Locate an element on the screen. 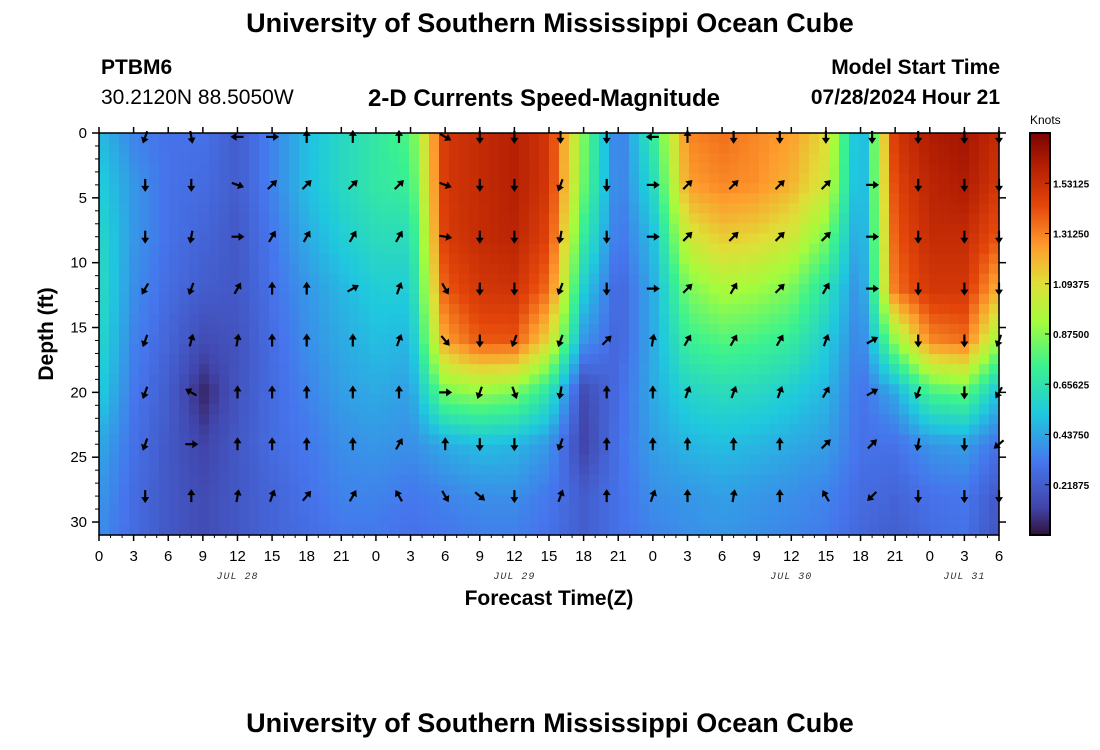 The height and width of the screenshot is (750, 1100). x-tick-label: 0 is located at coordinates (930, 556).